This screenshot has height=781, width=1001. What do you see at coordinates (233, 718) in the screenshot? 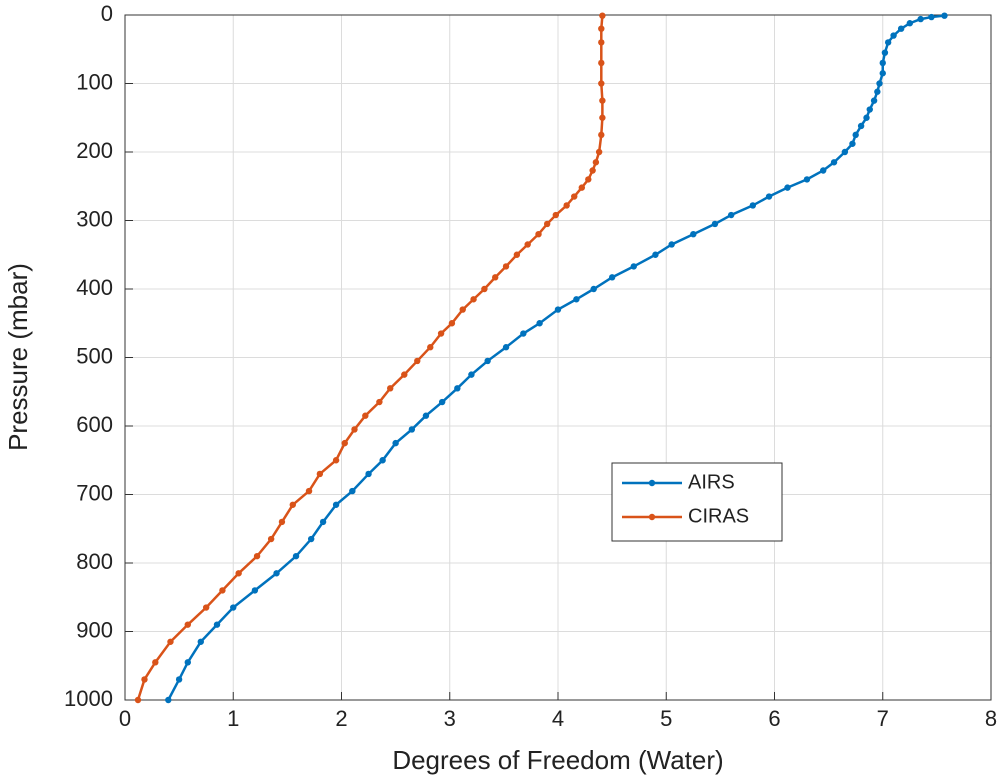
I see `x-tick-label: 1` at bounding box center [233, 718].